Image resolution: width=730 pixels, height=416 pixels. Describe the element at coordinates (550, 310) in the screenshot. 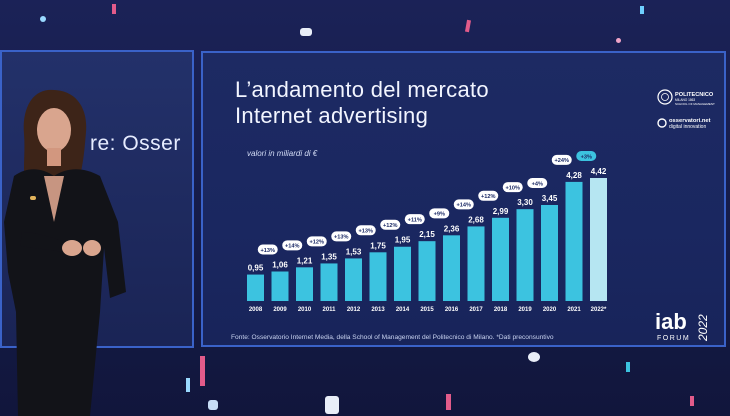

I see `x-tick-label: 2020` at that location.